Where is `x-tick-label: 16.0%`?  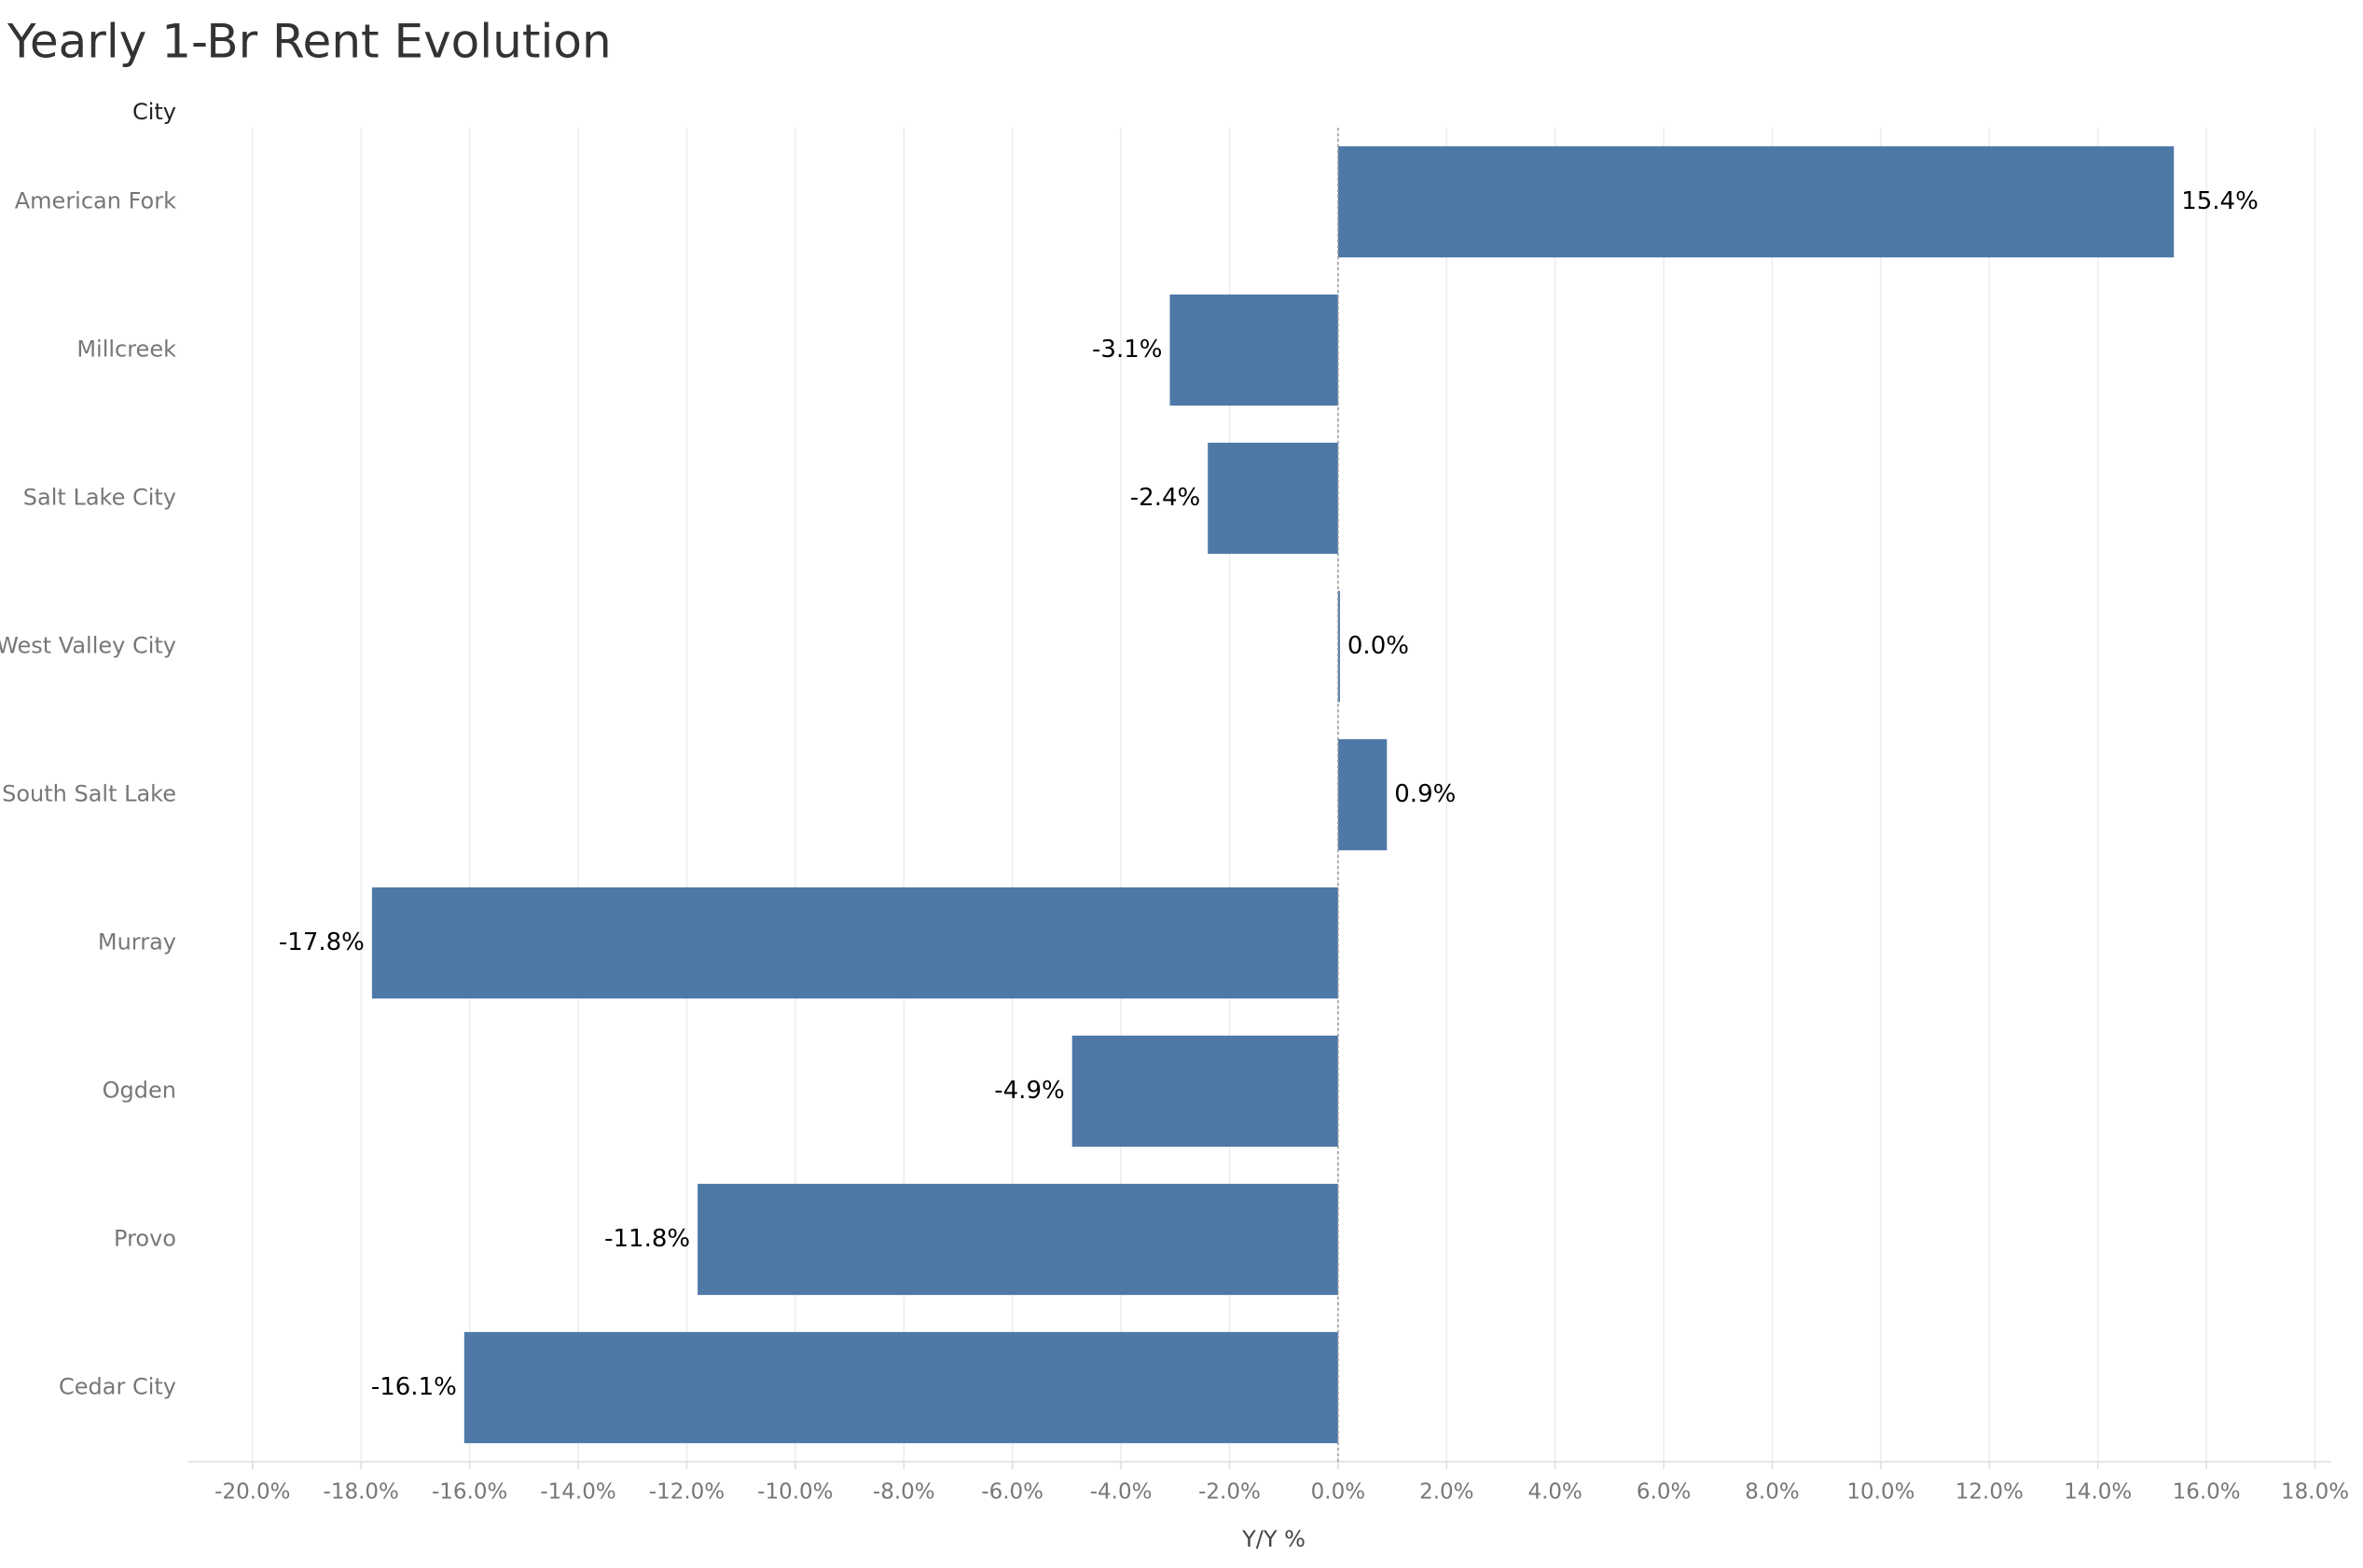
x-tick-label: 16.0% is located at coordinates (2207, 1492).